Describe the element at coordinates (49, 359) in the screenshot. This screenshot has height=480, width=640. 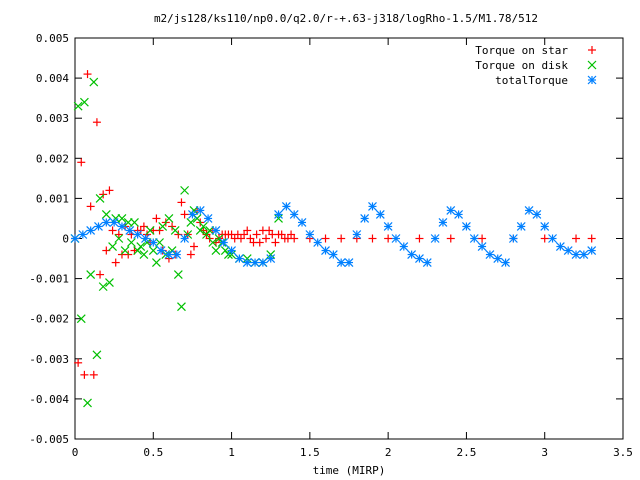
I see `y-tick-label: -0.003` at that location.